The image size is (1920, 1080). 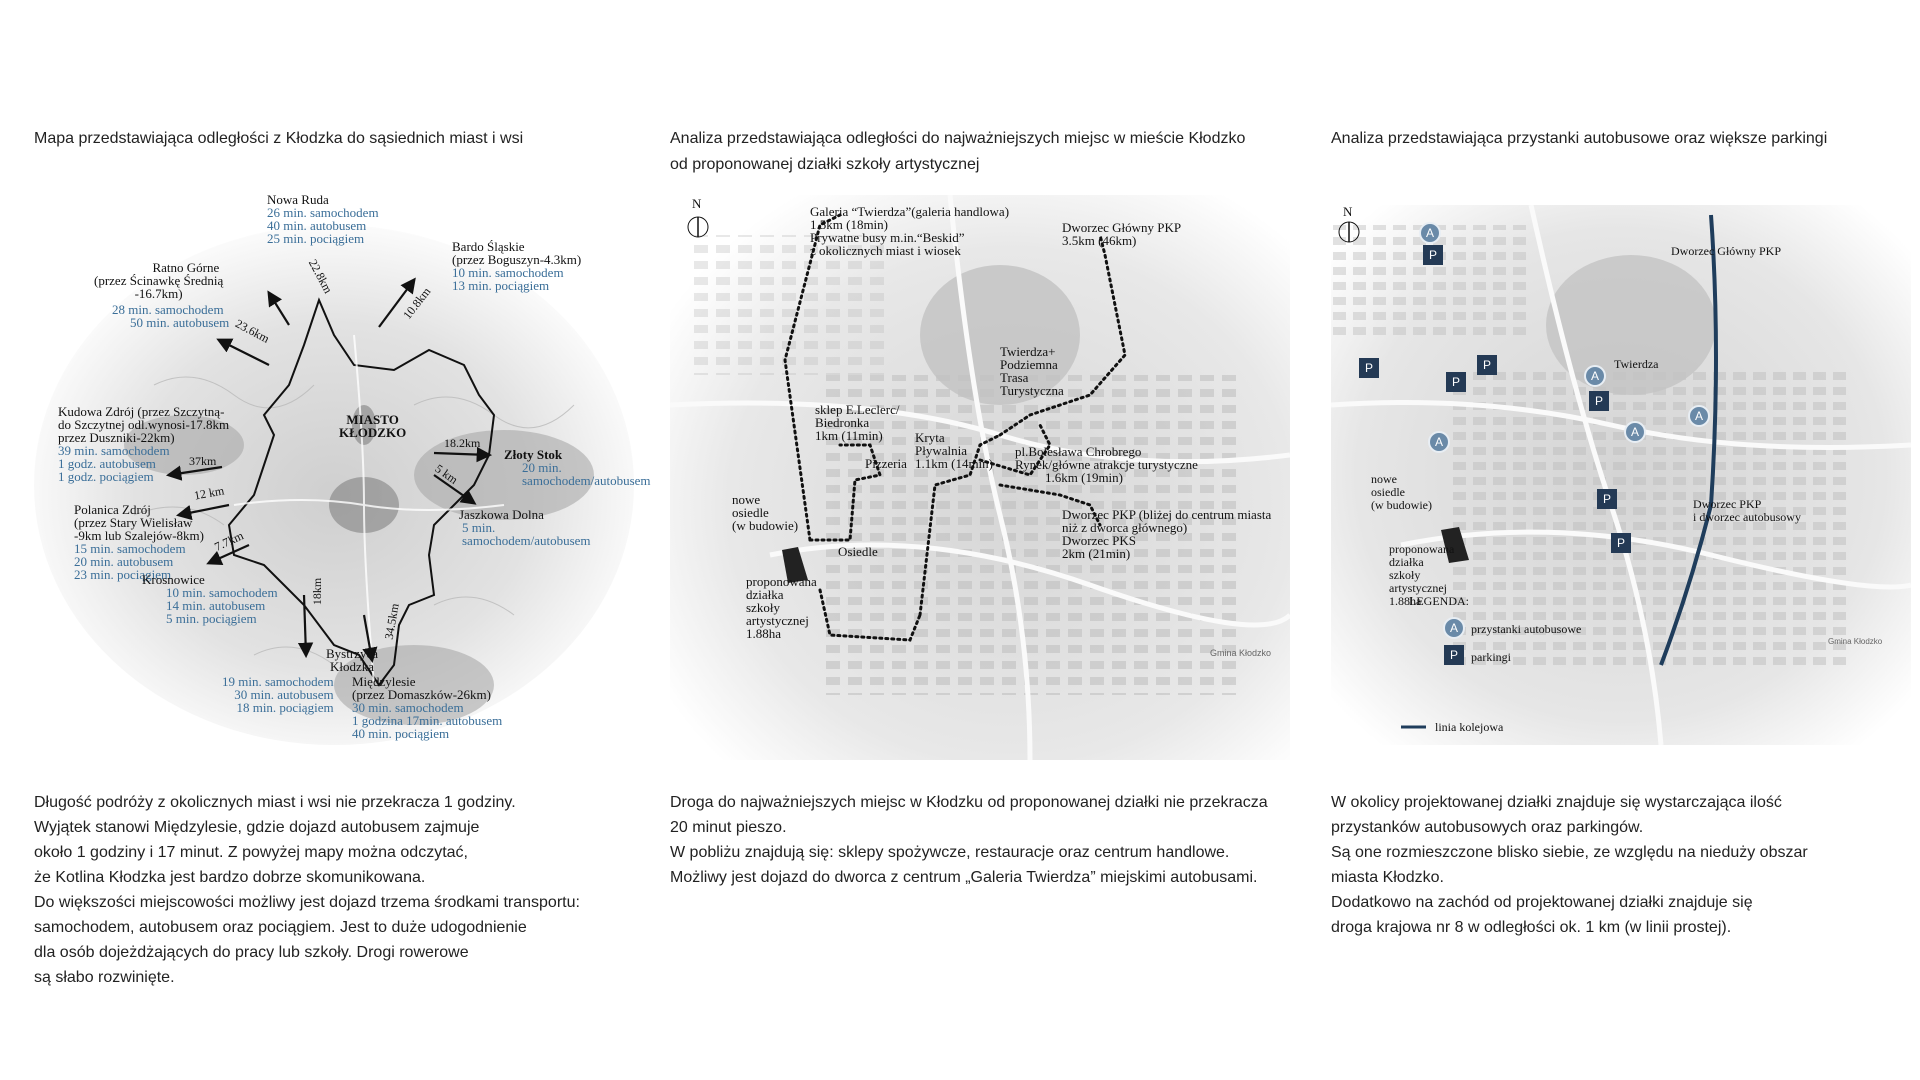 I want to click on dworzec-glowny-label-3: Dworzec Główny PKP, so click(x=1726, y=251).